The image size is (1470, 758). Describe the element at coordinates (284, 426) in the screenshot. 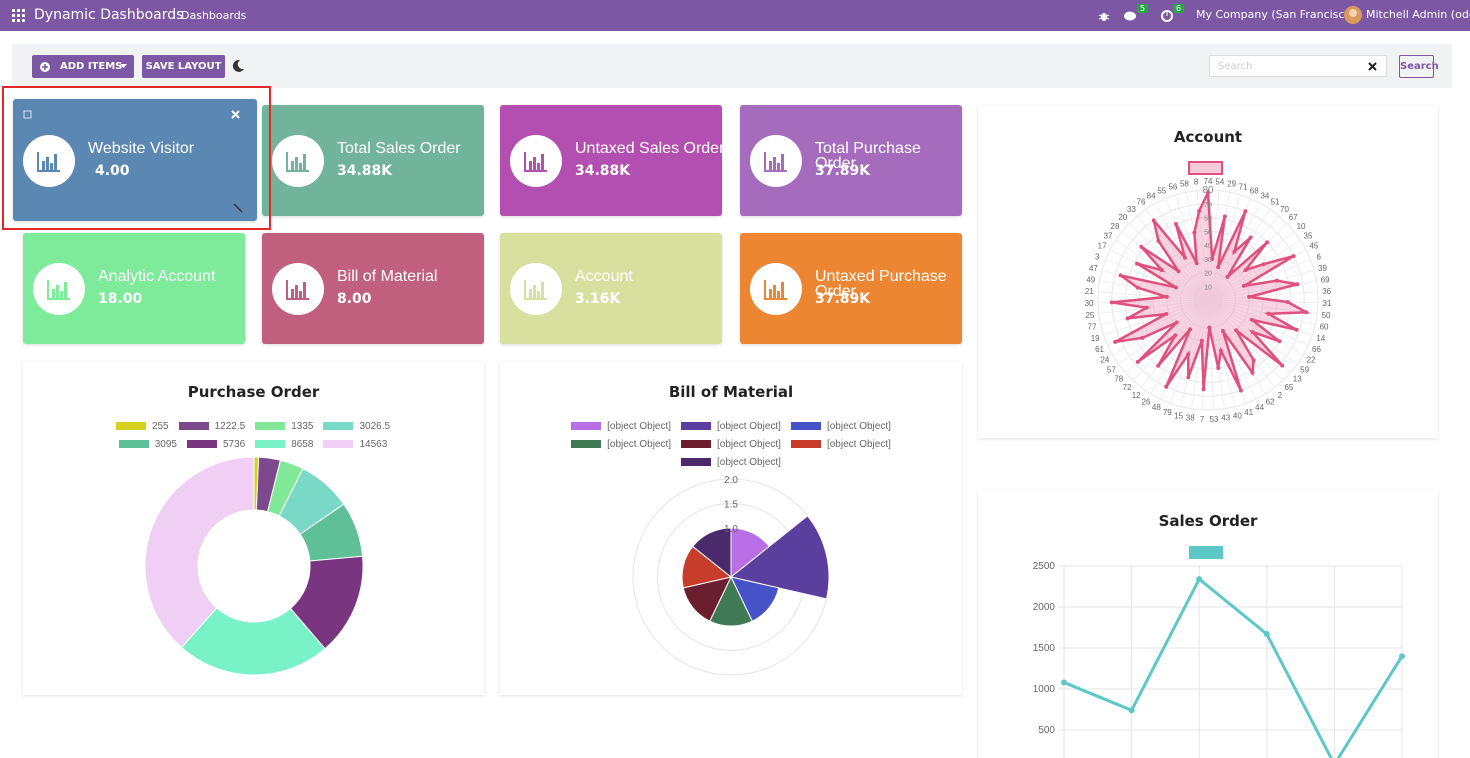

I see `legend-item: 1335` at that location.